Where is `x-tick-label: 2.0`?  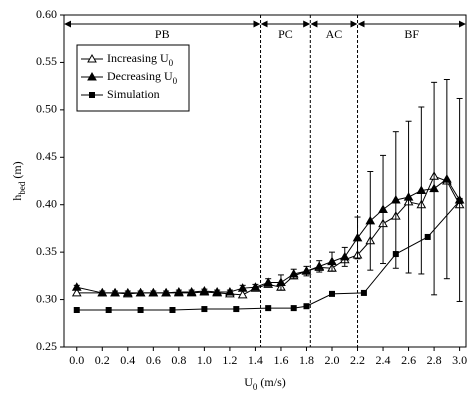
x-tick-label: 2.0 is located at coordinates (332, 360).